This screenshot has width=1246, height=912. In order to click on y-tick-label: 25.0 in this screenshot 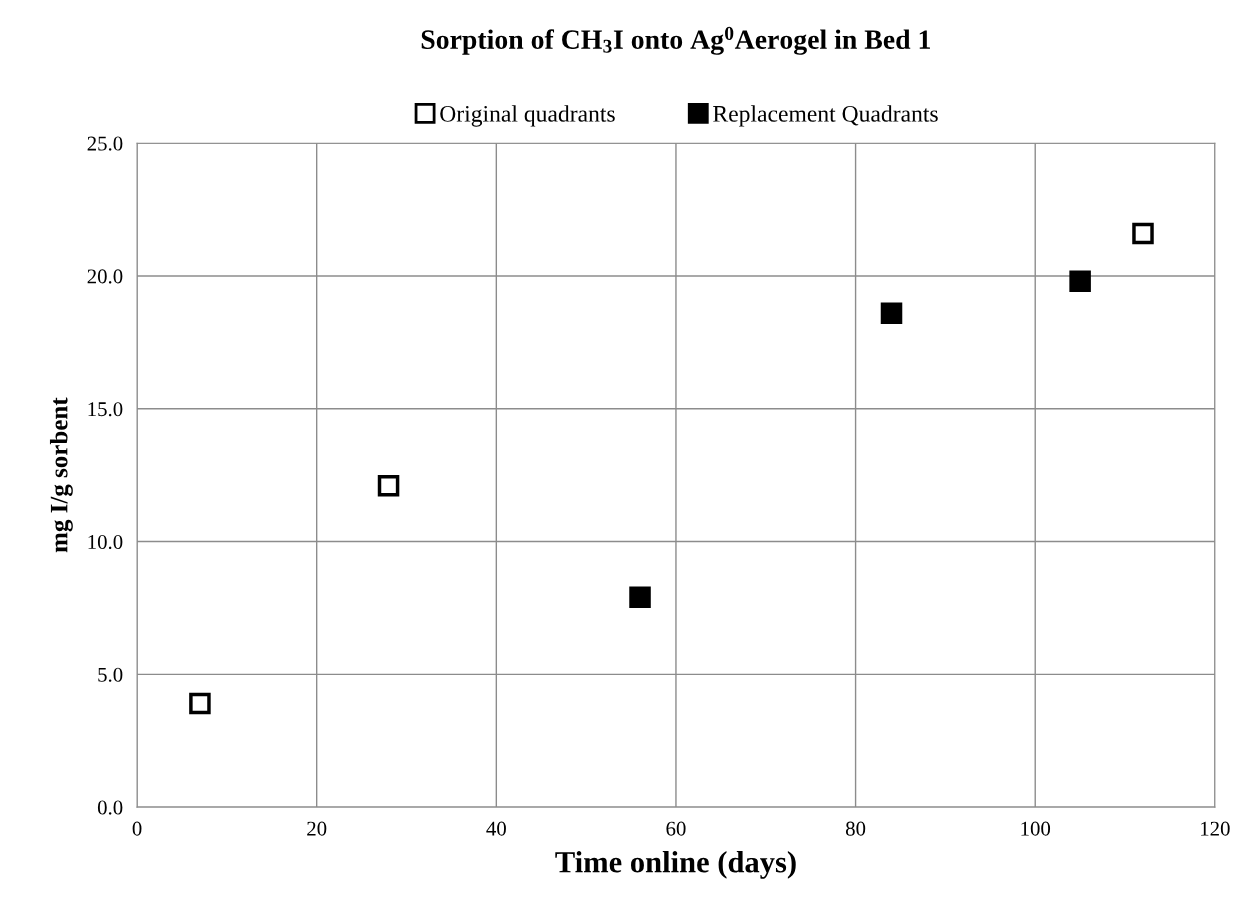, I will do `click(105, 143)`.